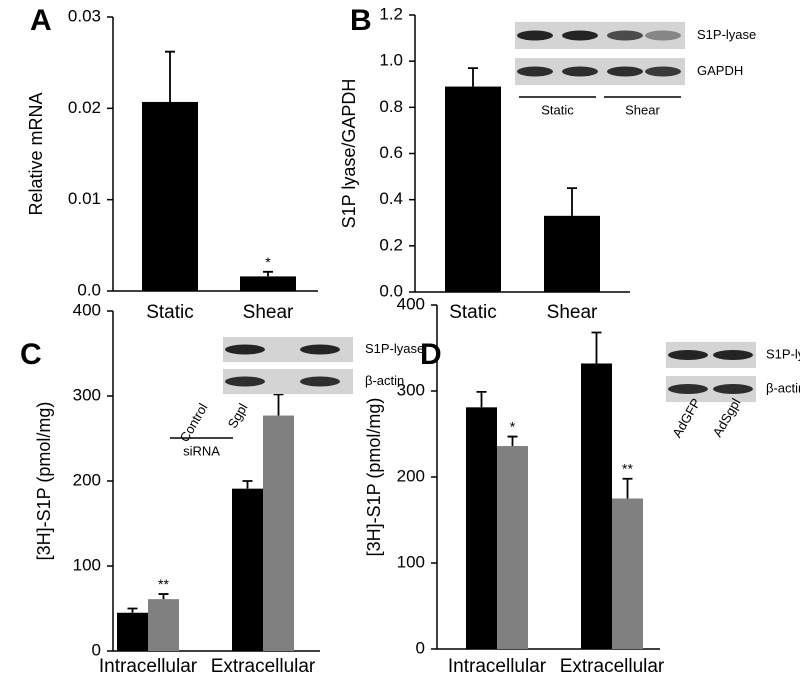 The image size is (800, 686). Describe the element at coordinates (727, 418) in the screenshot. I see `lane-label: AdSgpl` at that location.